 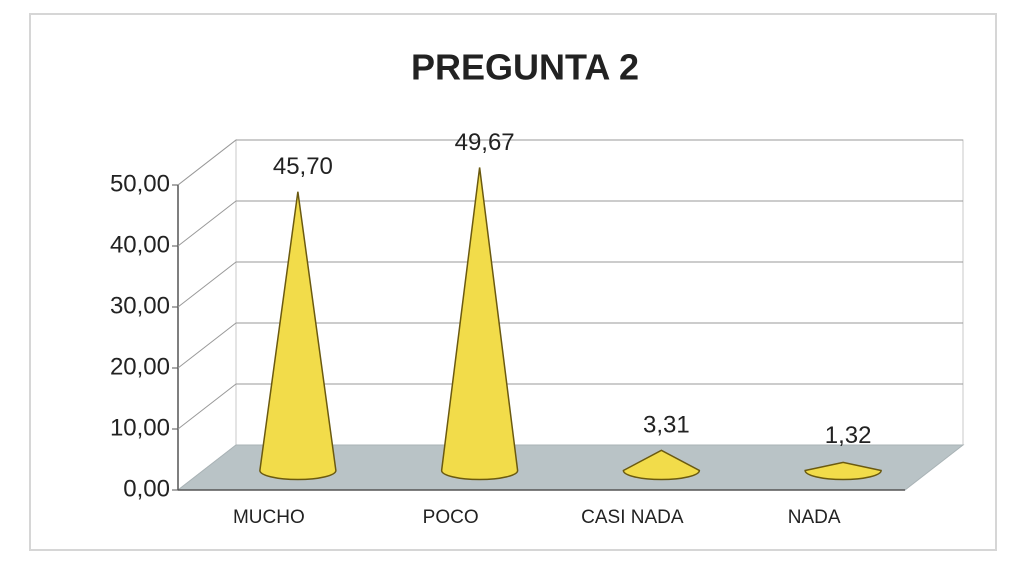 I want to click on x-tick-label: POCO, so click(x=451, y=517).